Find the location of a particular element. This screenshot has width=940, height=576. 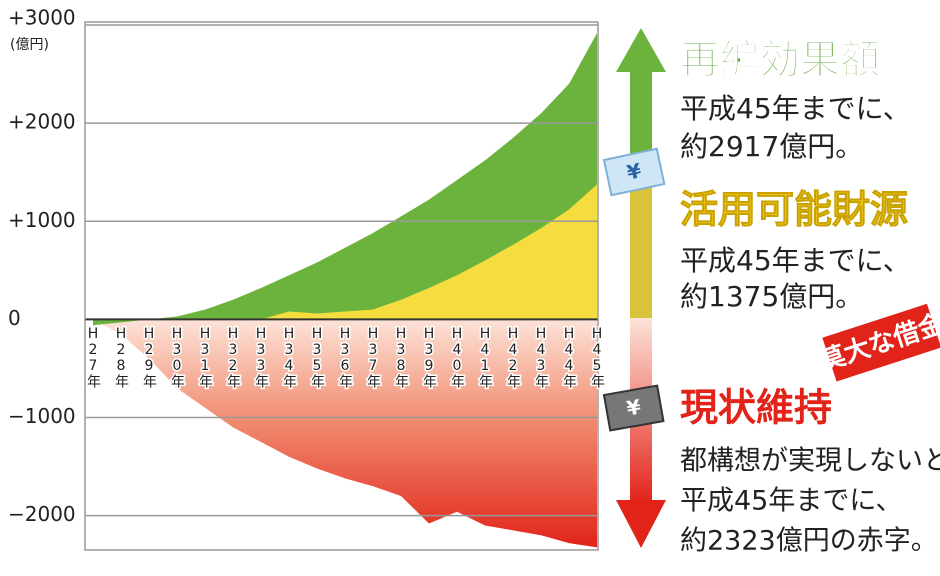

x-tick-label: H40年 is located at coordinates (457, 357).